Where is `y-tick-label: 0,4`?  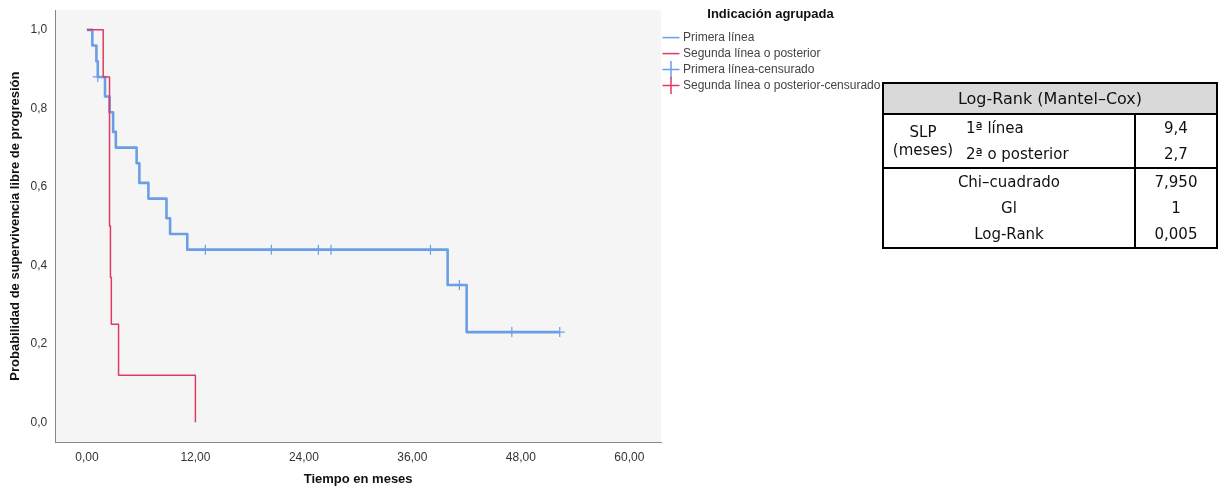
y-tick-label: 0,4 is located at coordinates (39, 264).